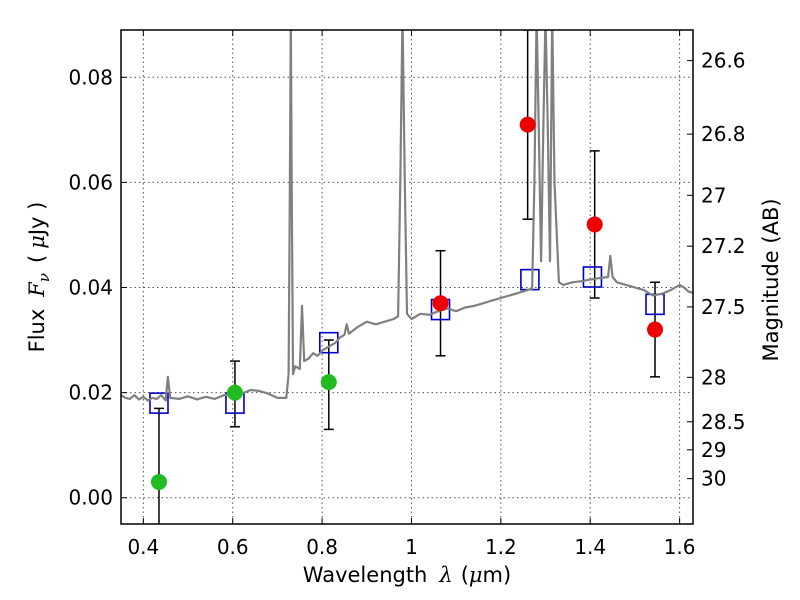 This screenshot has height=600, width=800. What do you see at coordinates (445, 575) in the screenshot?
I see `x-axis-label-symbol: λ` at bounding box center [445, 575].